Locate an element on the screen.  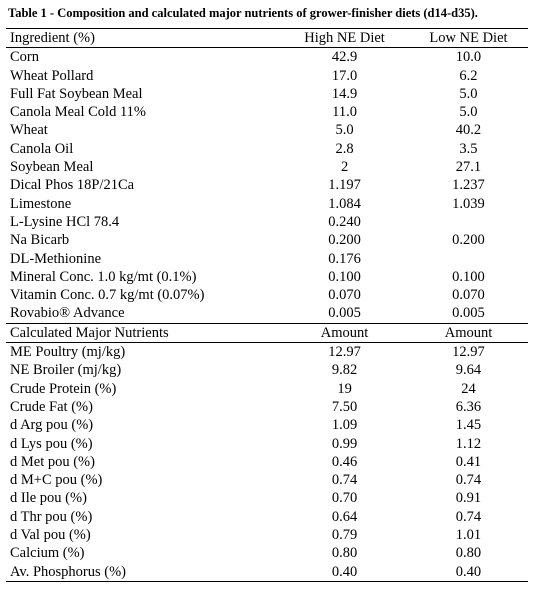
ingredient-row: Na Bicarb 0.200 0.200 is located at coordinates (267, 240).